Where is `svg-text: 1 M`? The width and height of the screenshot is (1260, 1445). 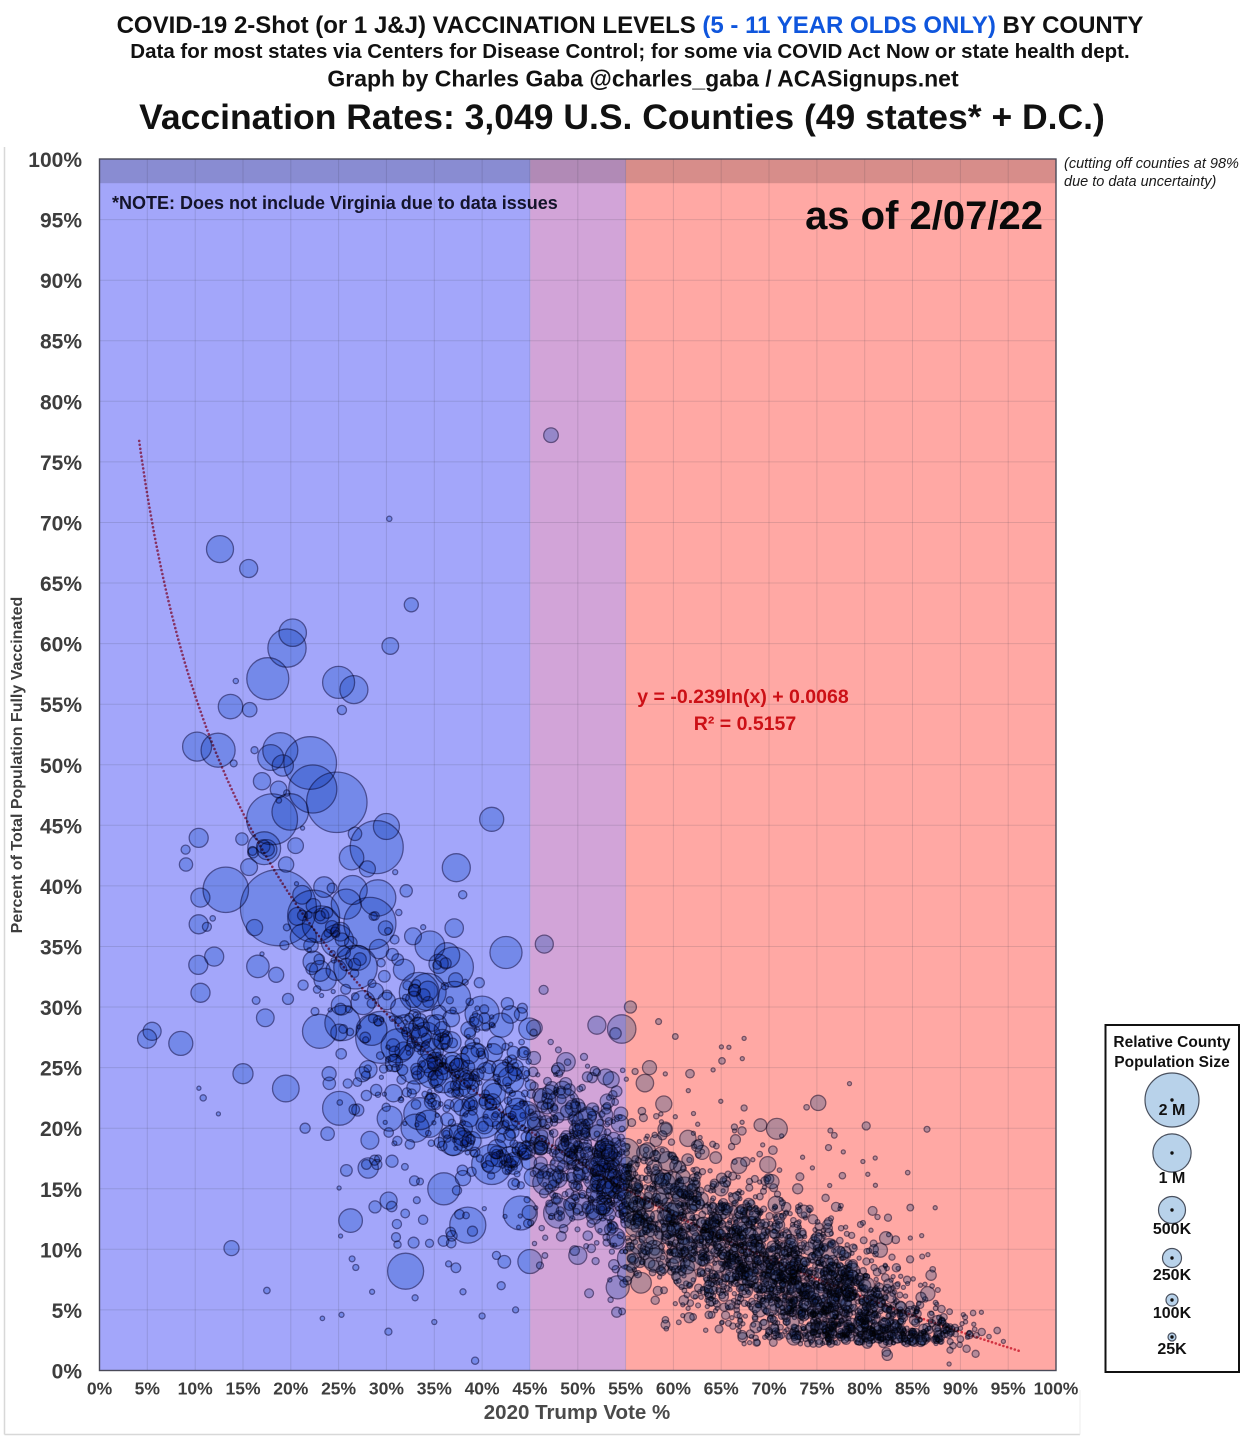 svg-text: 1 M is located at coordinates (1172, 1178).